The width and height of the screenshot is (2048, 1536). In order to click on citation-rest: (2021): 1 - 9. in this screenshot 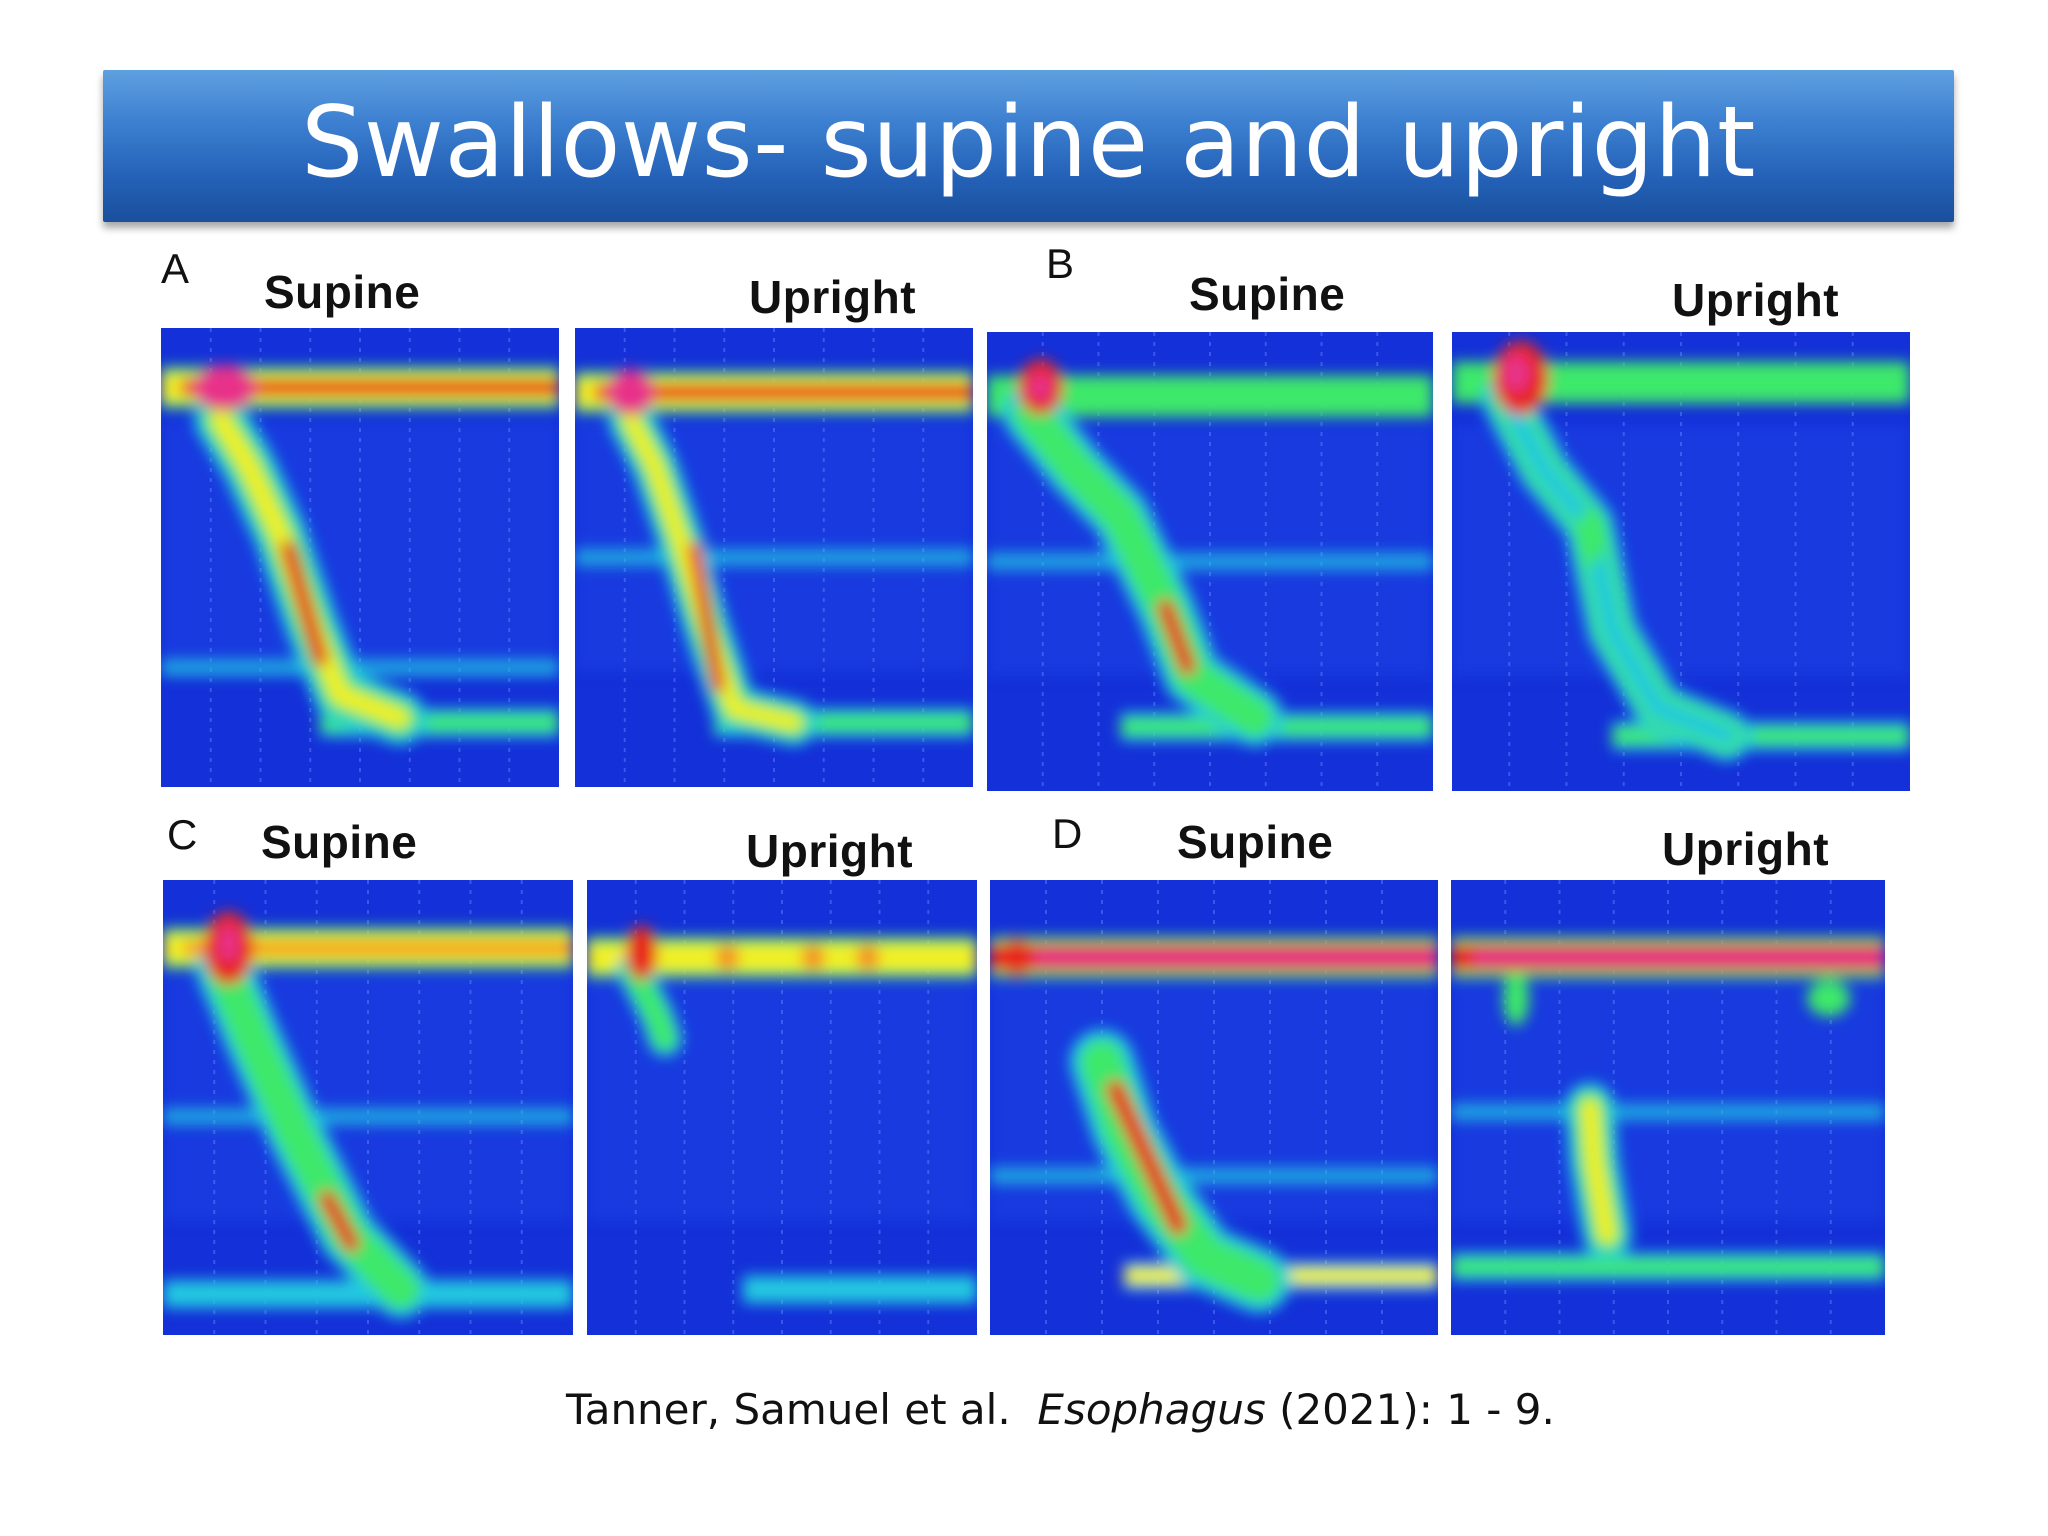, I will do `click(1417, 1409)`.